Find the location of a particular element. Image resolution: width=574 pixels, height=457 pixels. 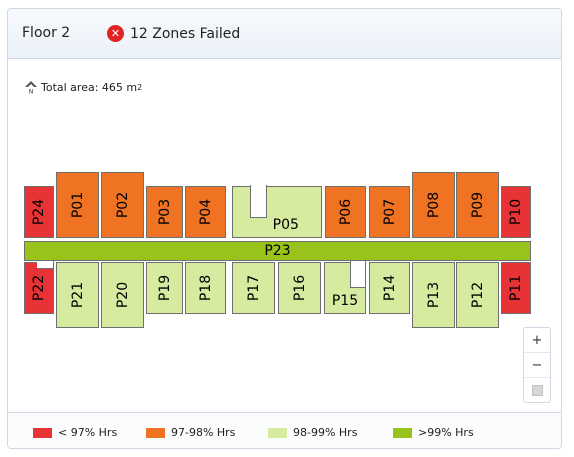

legend-item: < 97% Hrs is located at coordinates (75, 432).